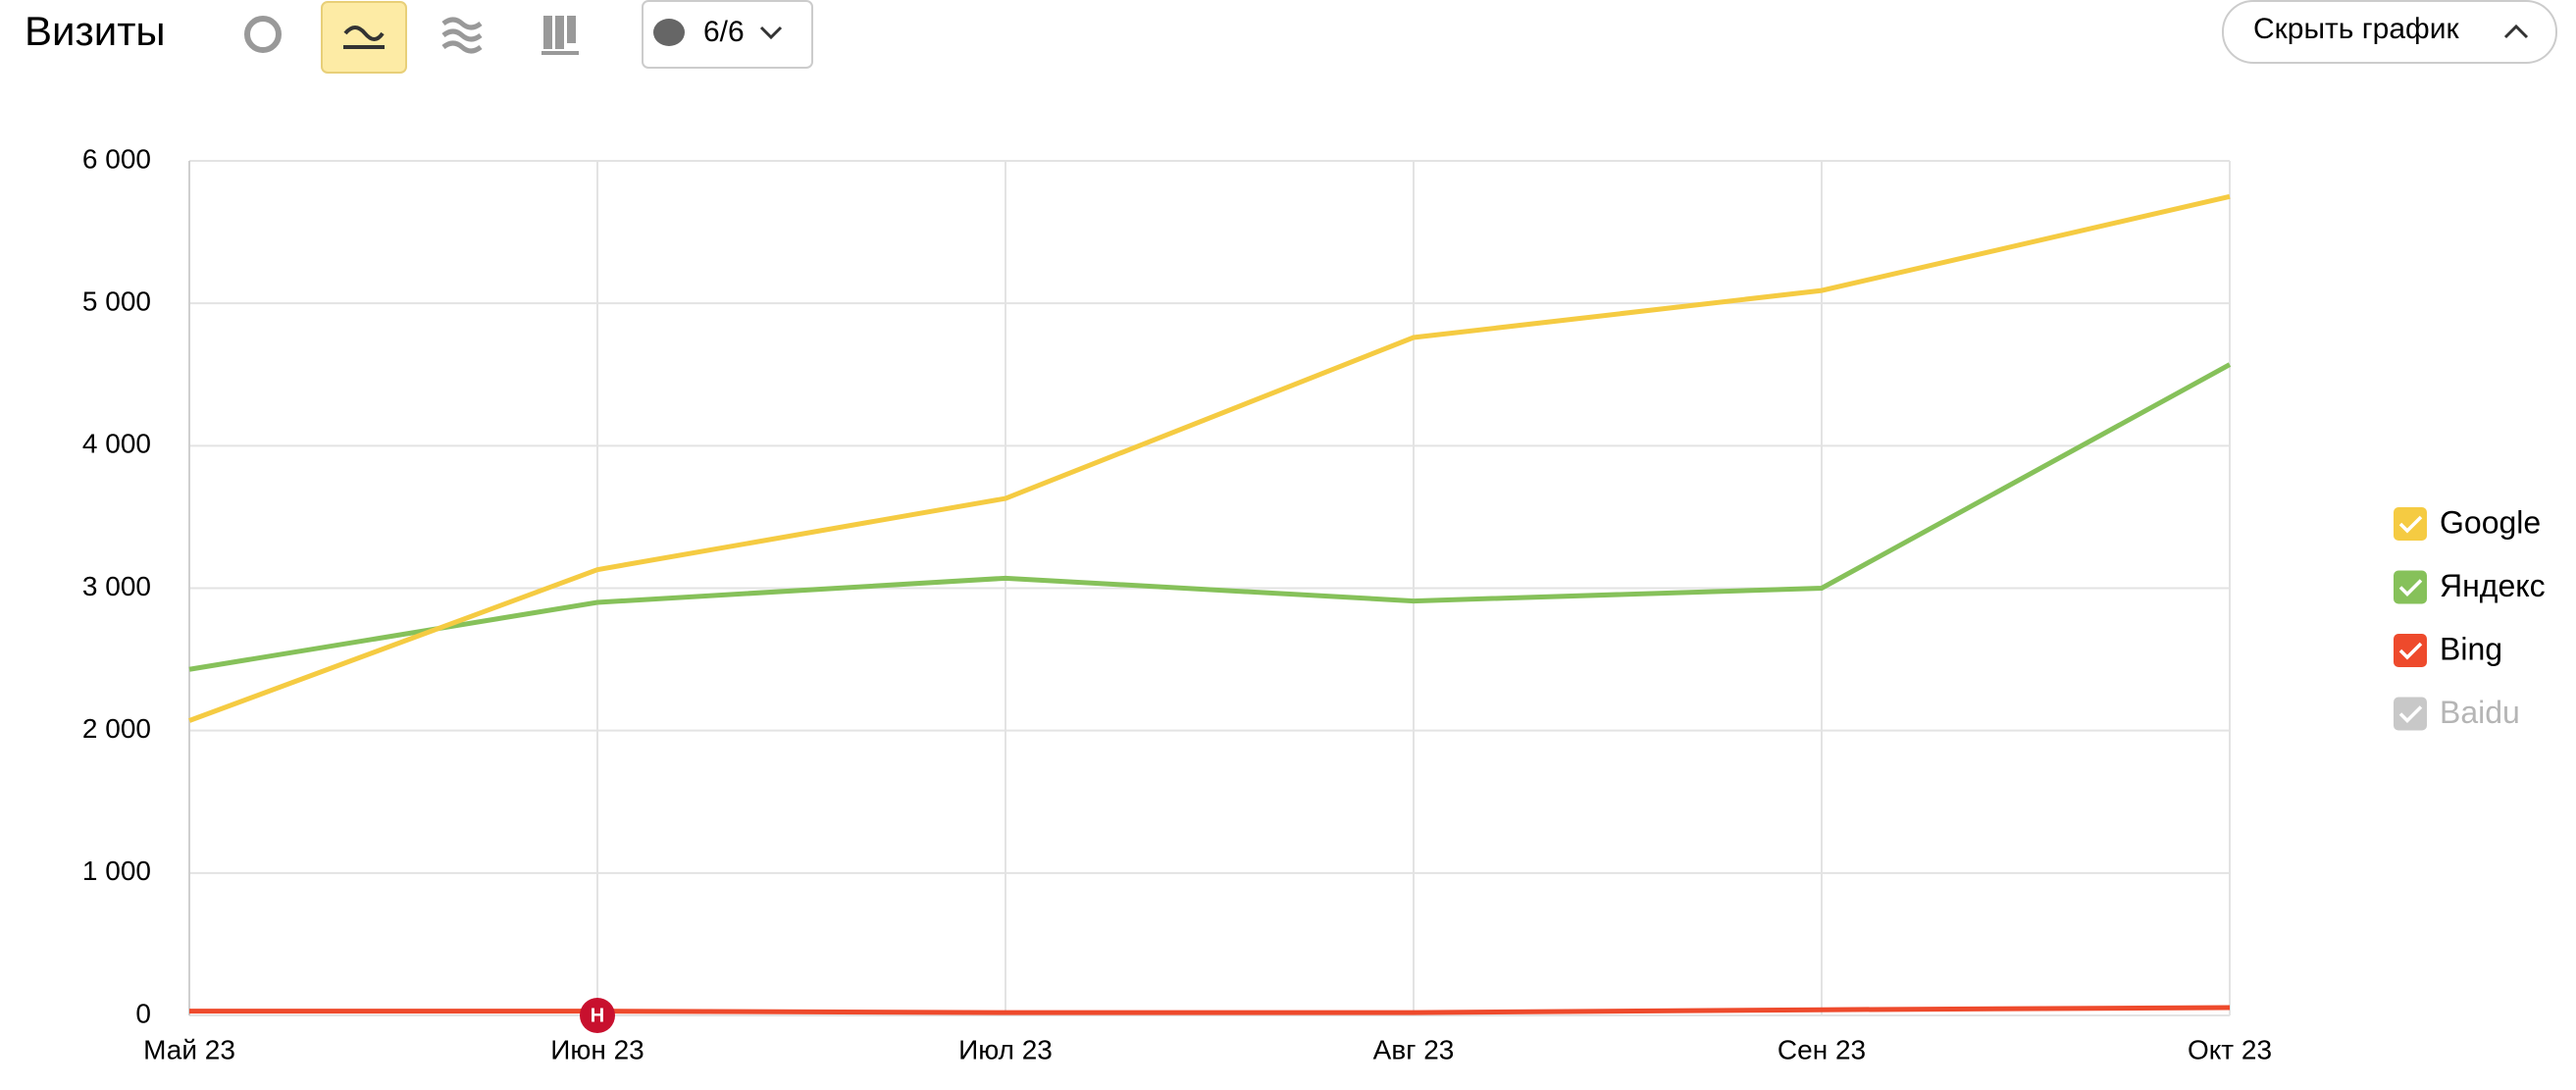 This screenshot has height=1090, width=2576. I want to click on annotation: Н, so click(597, 1016).